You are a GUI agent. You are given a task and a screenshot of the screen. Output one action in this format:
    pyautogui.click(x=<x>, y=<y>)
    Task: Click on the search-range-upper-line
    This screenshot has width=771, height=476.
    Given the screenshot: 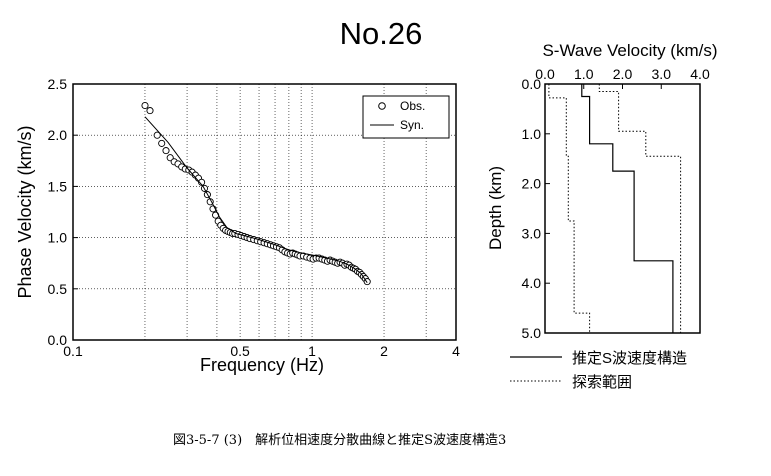 What is the action you would take?
    pyautogui.click(x=645, y=209)
    